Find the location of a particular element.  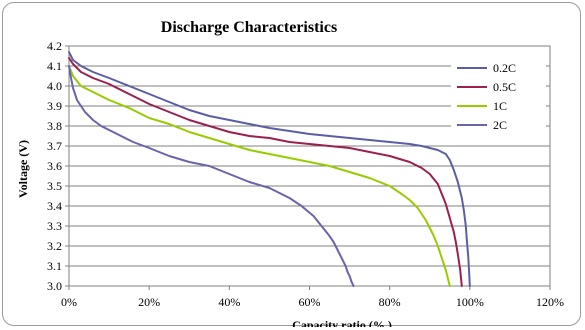

legend-label: 1C is located at coordinates (500, 106).